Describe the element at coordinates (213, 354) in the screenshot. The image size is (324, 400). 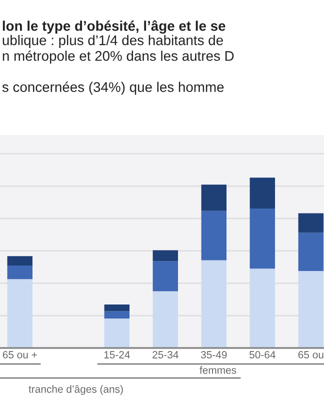
I see `x-tick-label: 35-49` at that location.